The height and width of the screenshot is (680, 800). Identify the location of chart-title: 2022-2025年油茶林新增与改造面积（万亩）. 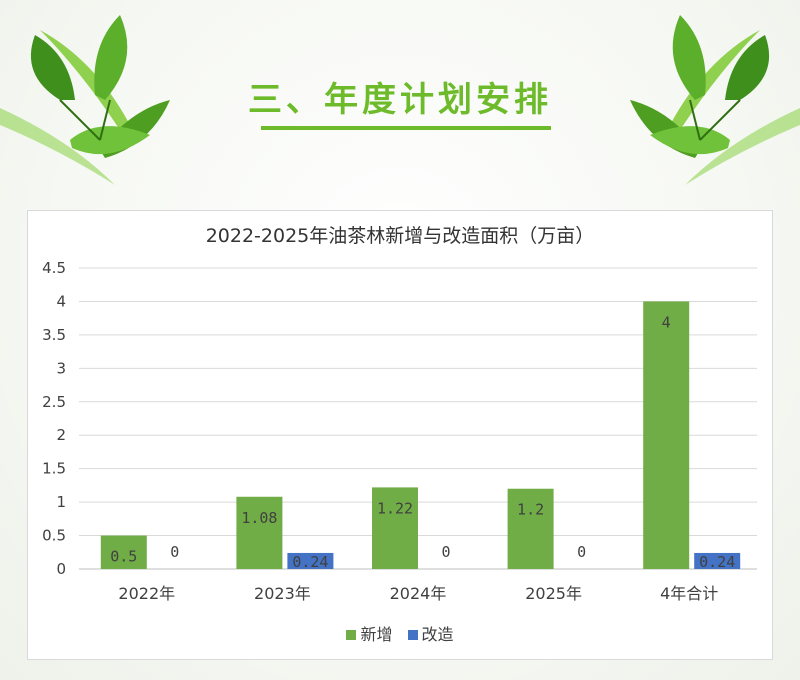
(400, 236).